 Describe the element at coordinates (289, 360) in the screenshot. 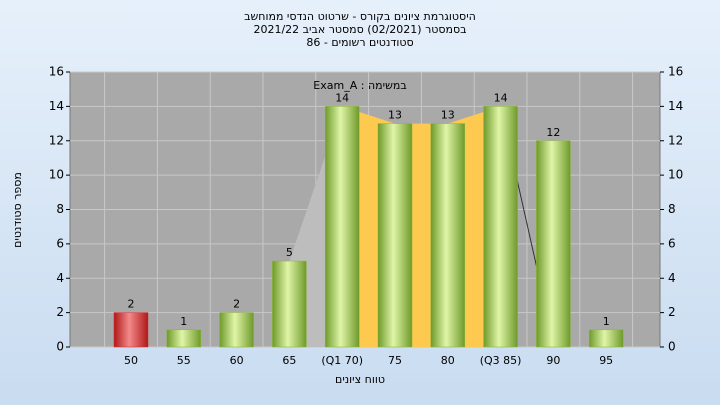

I see `x-tick-label: 65` at that location.